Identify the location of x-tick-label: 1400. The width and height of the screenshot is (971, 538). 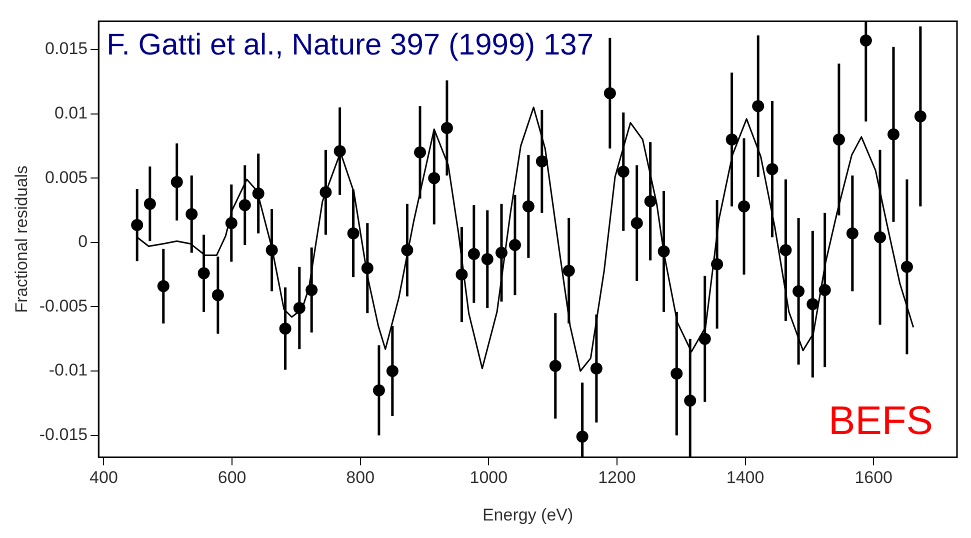
(745, 478).